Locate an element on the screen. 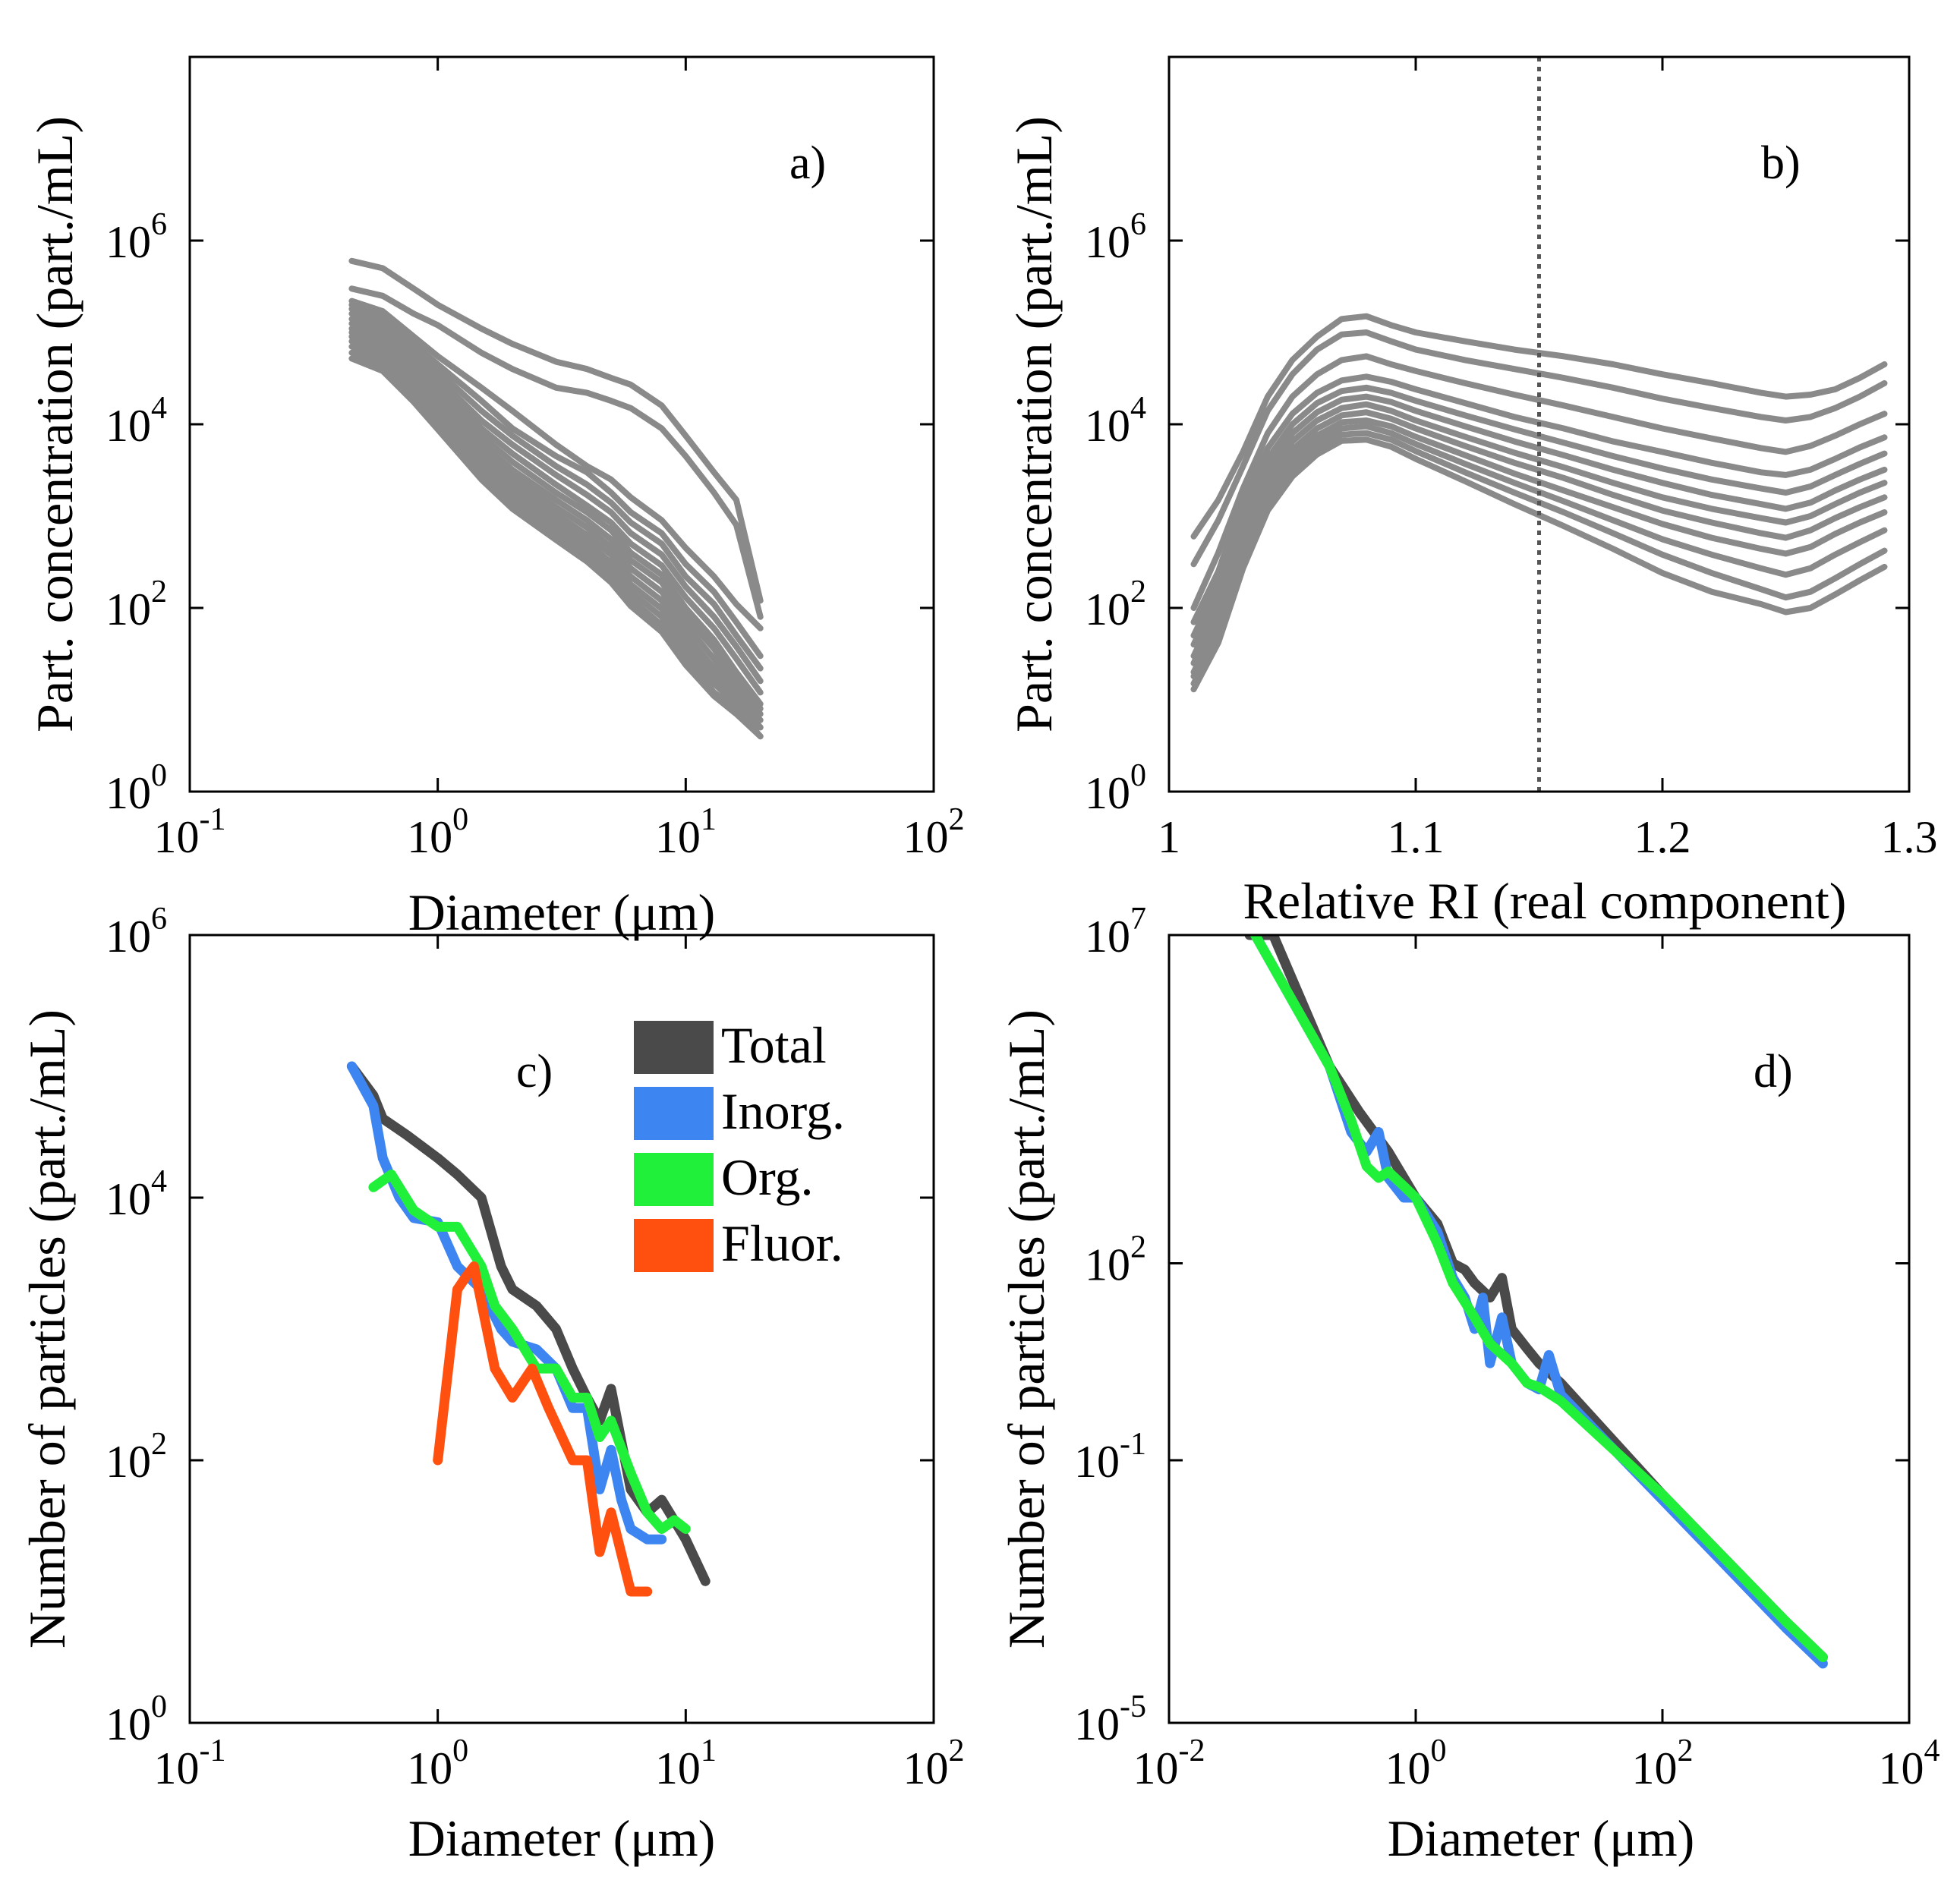 This screenshot has height=1883, width=1960. panel-a-series-s15 is located at coordinates (556, 547).